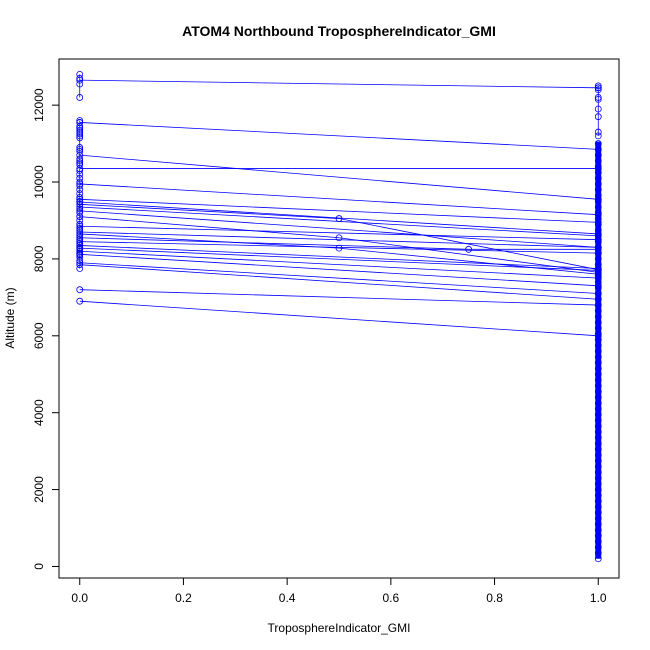  I want to click on x-tick-label: 0.2, so click(183, 598).